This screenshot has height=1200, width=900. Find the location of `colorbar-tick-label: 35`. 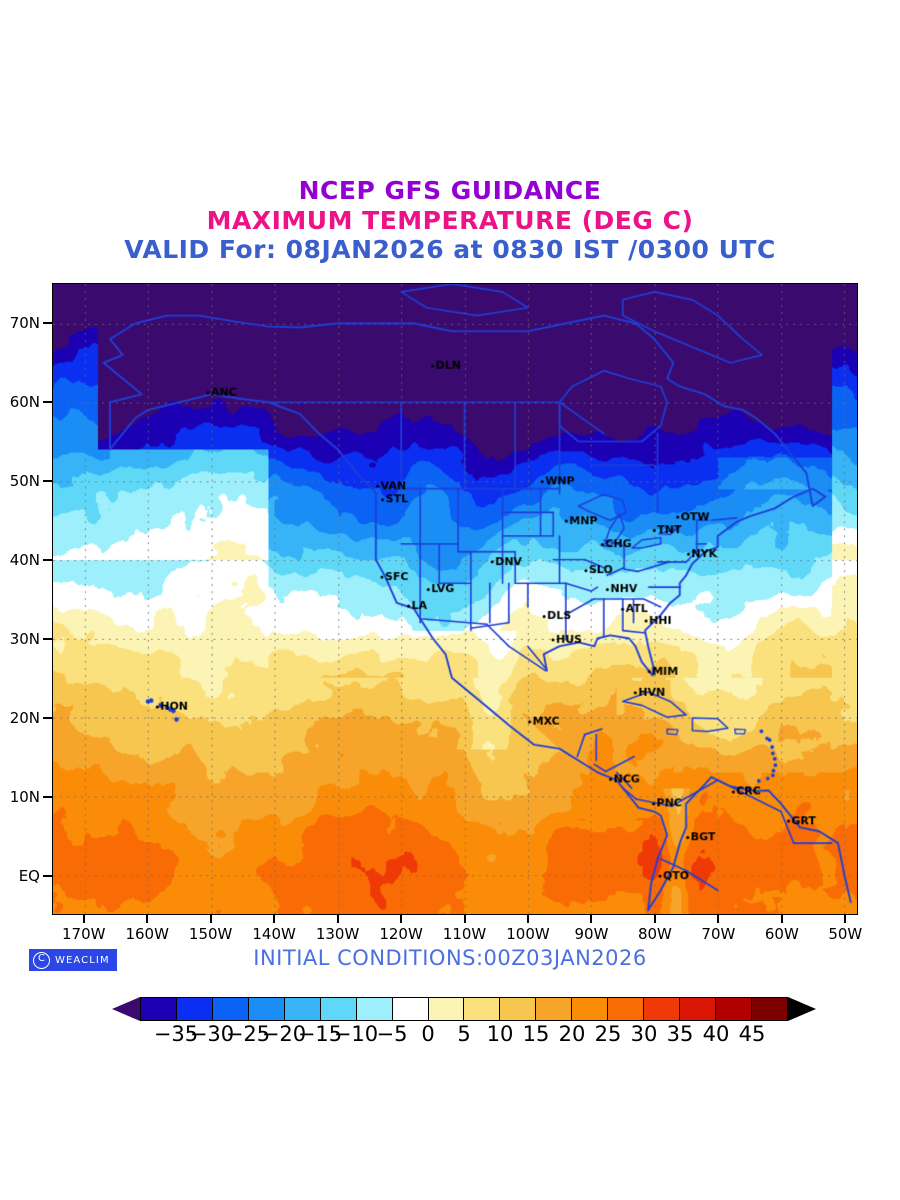

colorbar-tick-label: 35 is located at coordinates (680, 1034).